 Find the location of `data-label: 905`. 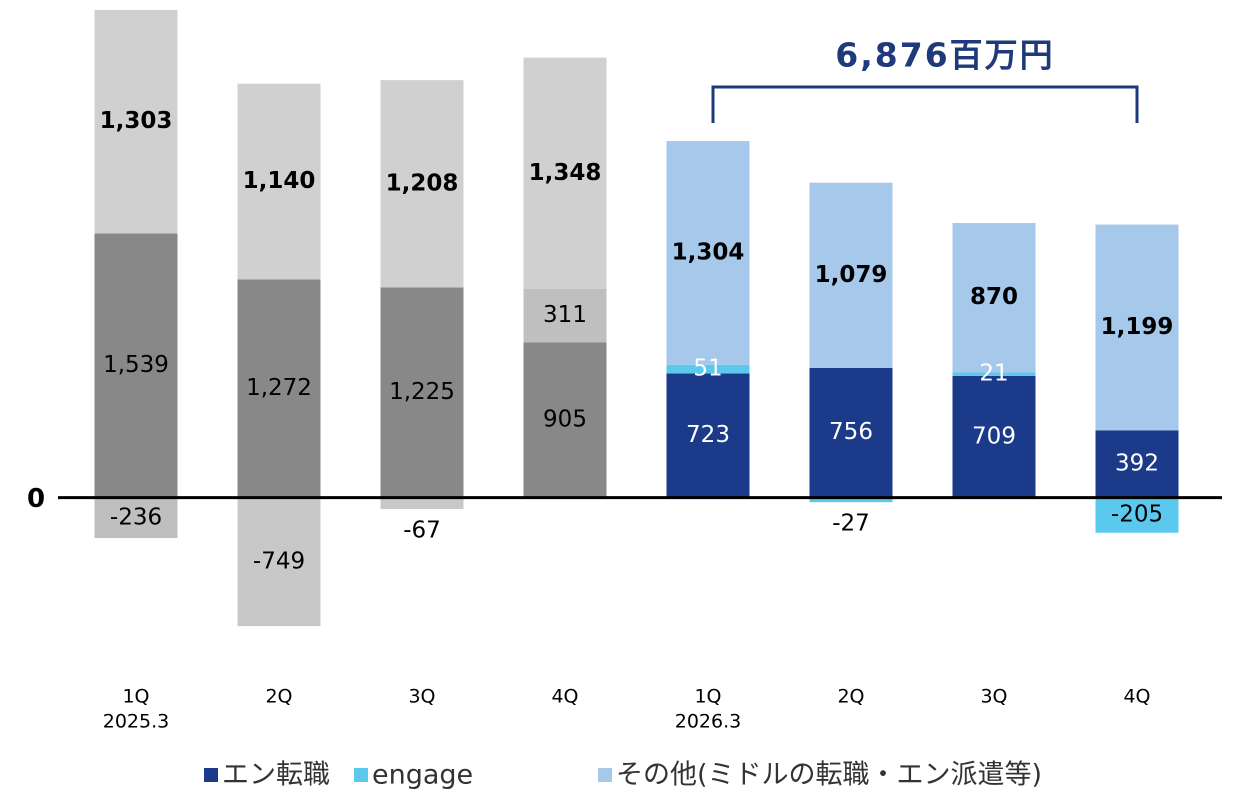

data-label: 905 is located at coordinates (565, 419).